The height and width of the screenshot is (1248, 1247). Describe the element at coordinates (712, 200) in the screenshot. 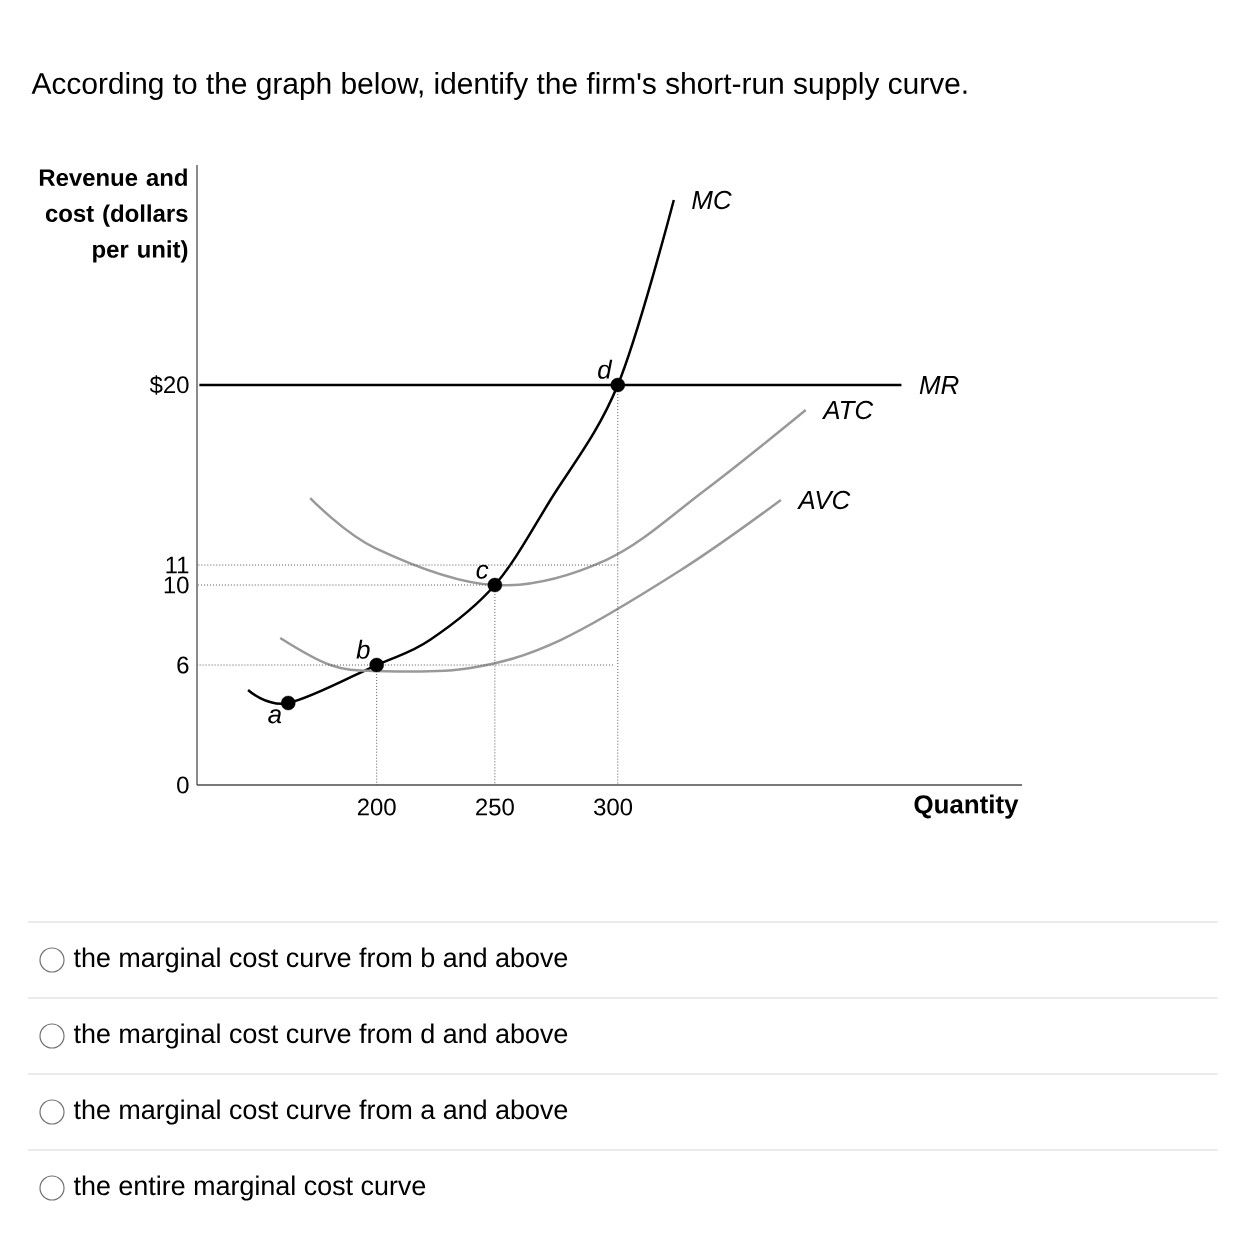

I see `series-label: MC` at that location.